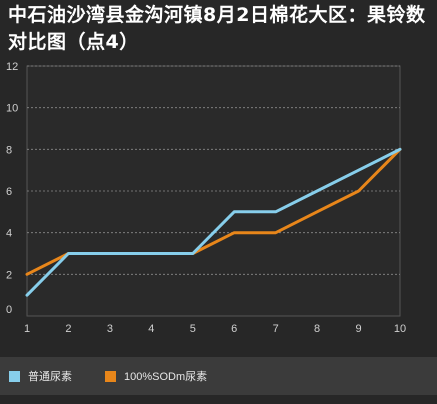 The image size is (437, 404). What do you see at coordinates (218, 399) in the screenshot?
I see `bottom-strip` at bounding box center [218, 399].